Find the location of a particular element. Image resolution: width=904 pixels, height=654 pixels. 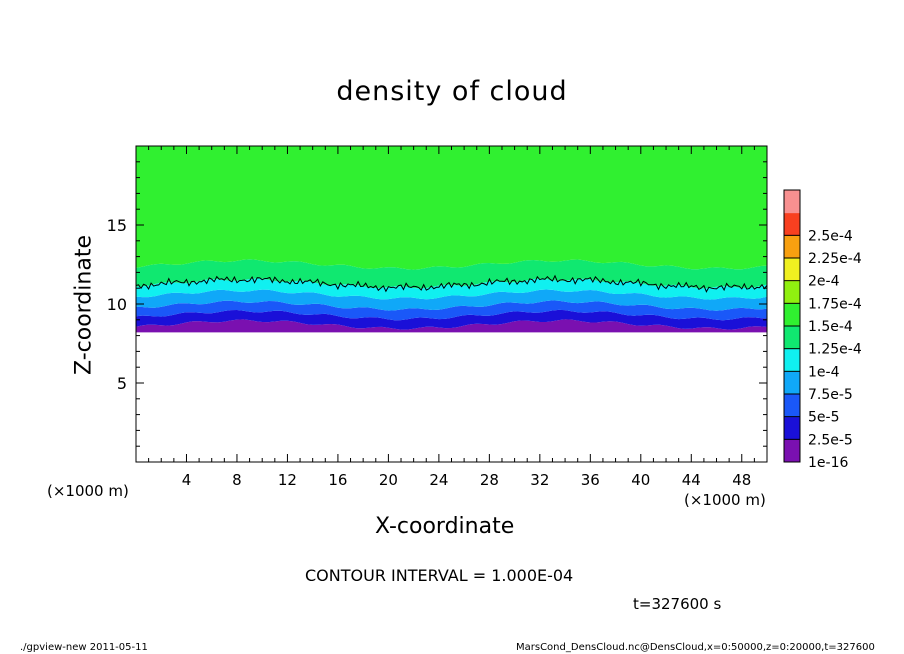

x-tick-label: 20 is located at coordinates (388, 480).